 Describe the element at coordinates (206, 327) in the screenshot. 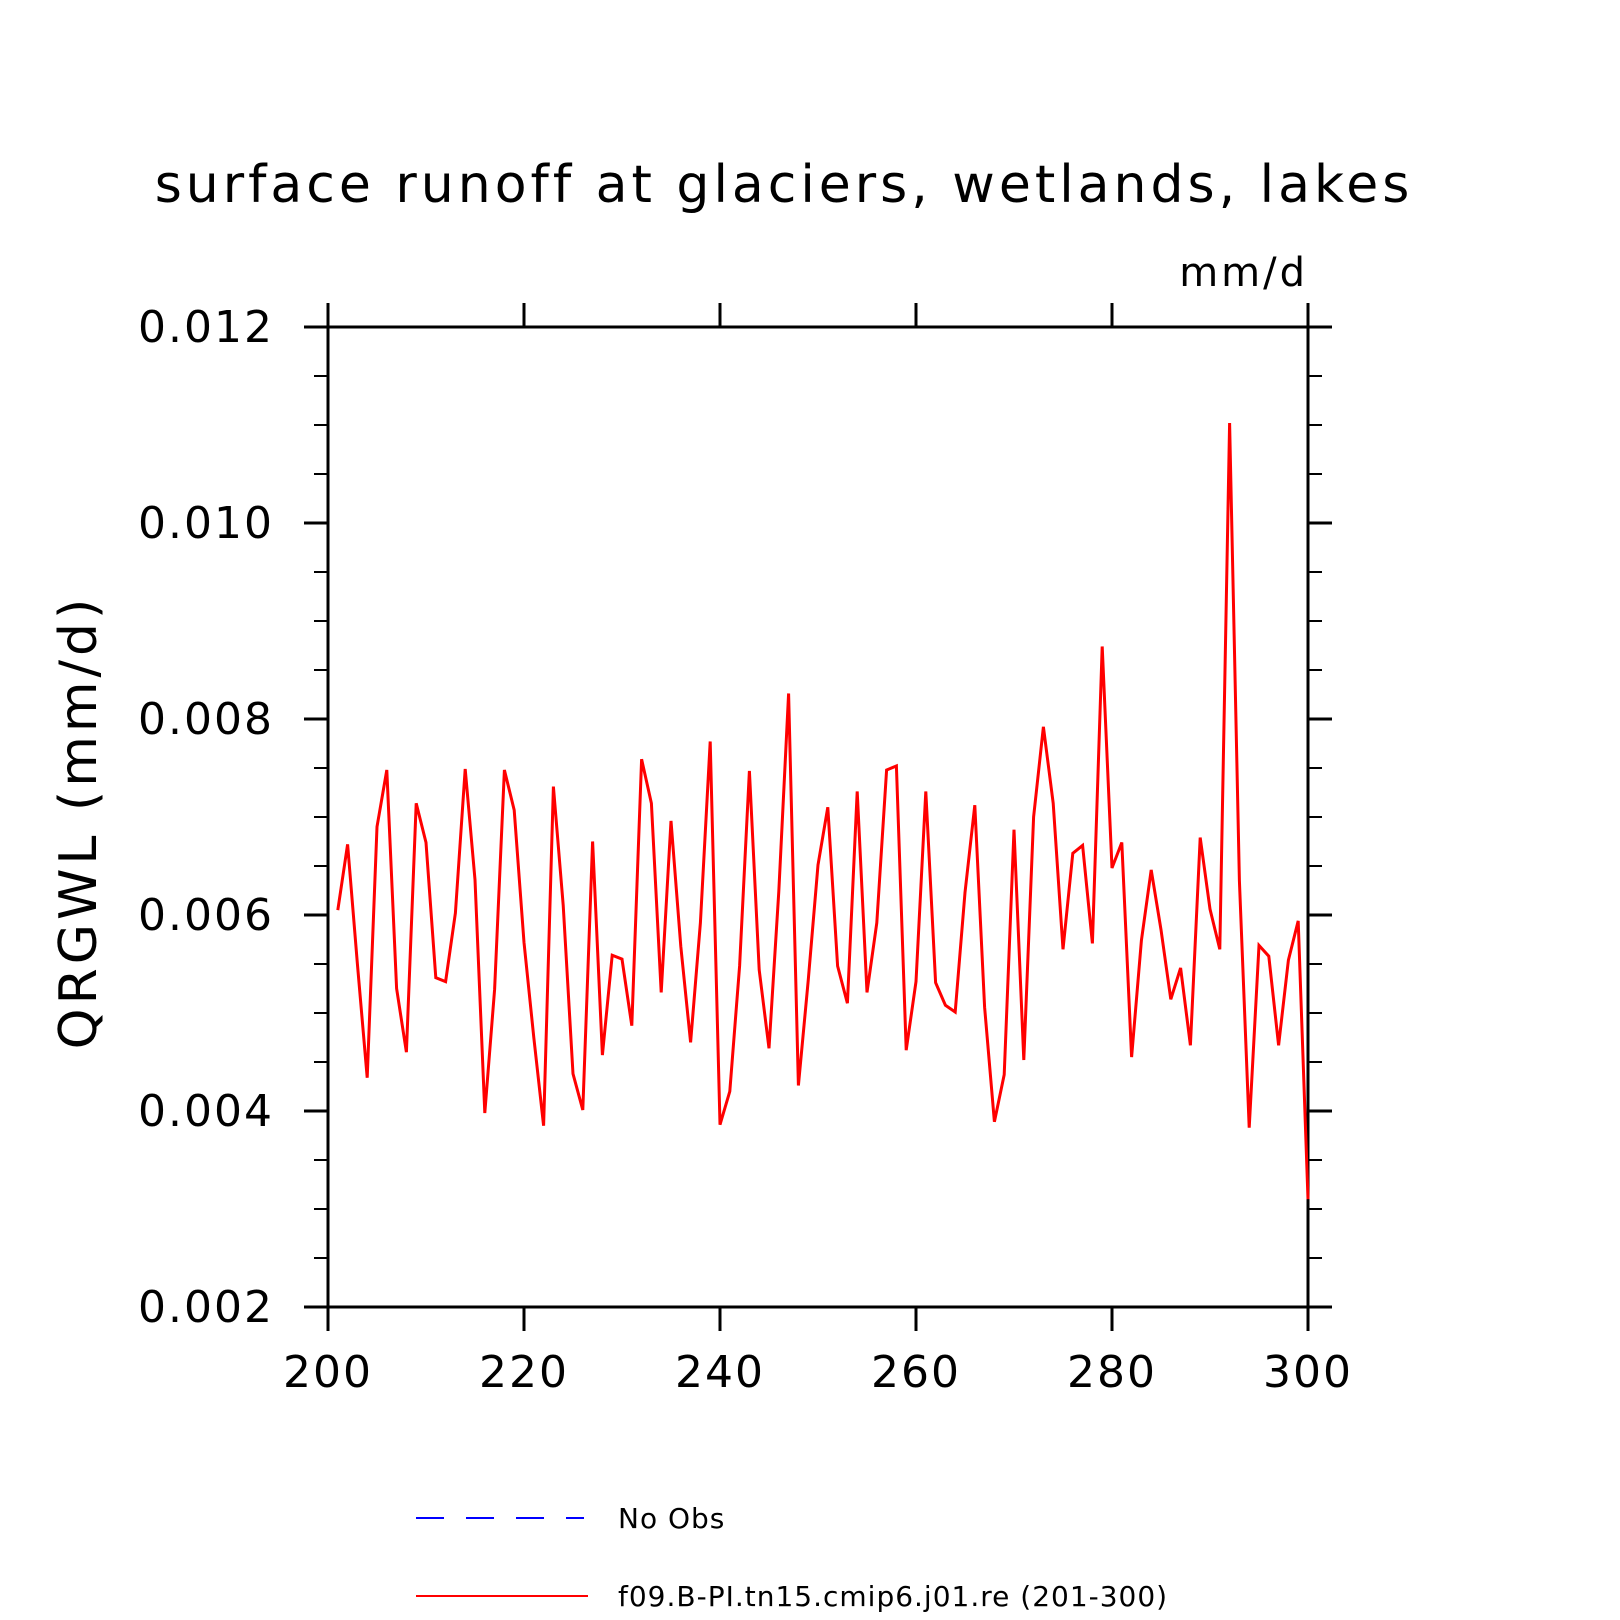

I see `y-tick-label: 0.012` at that location.